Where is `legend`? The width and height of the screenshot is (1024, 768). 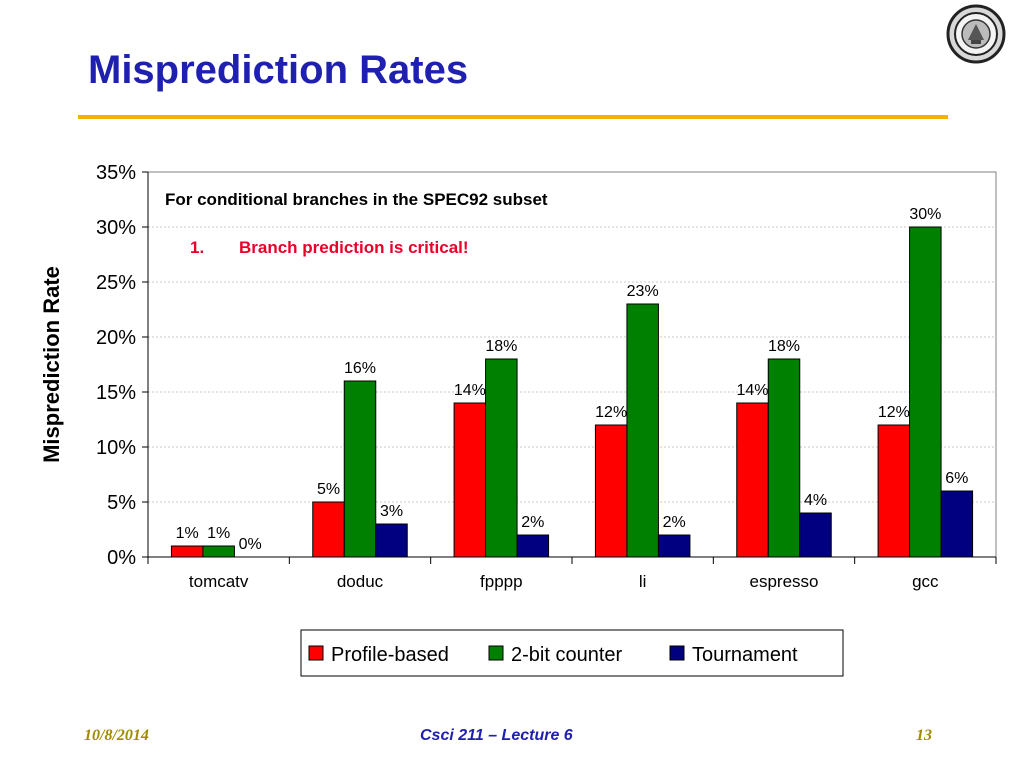 legend is located at coordinates (572, 653).